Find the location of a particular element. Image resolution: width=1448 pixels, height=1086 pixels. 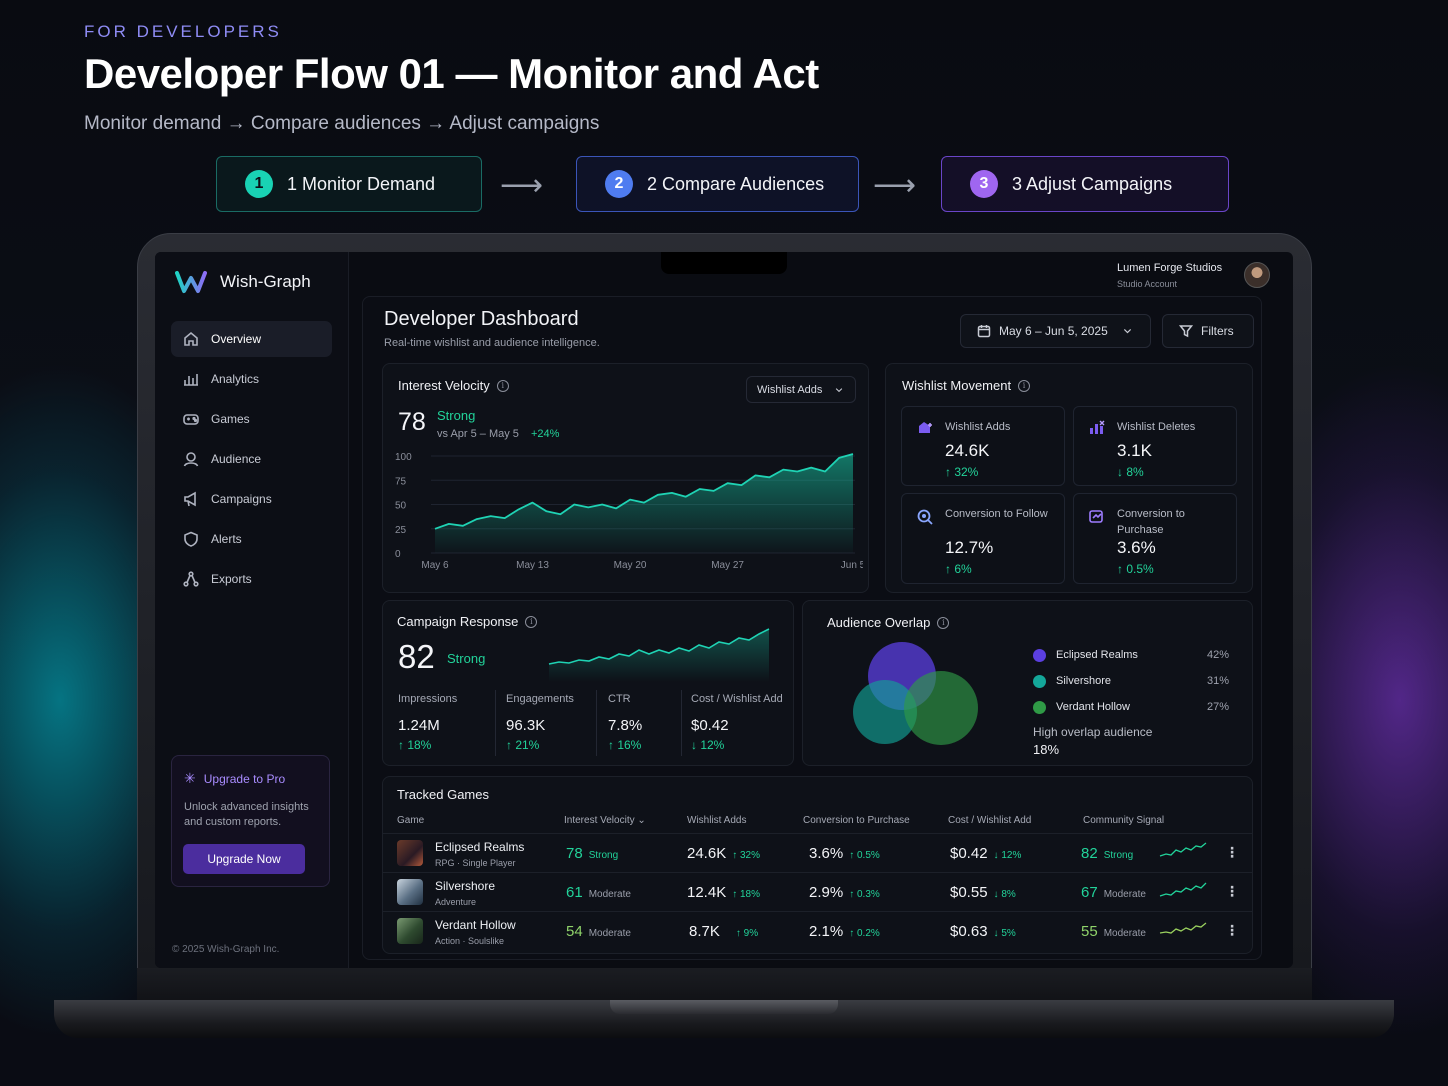

iv-label: Moderate is located at coordinates (609, 933).